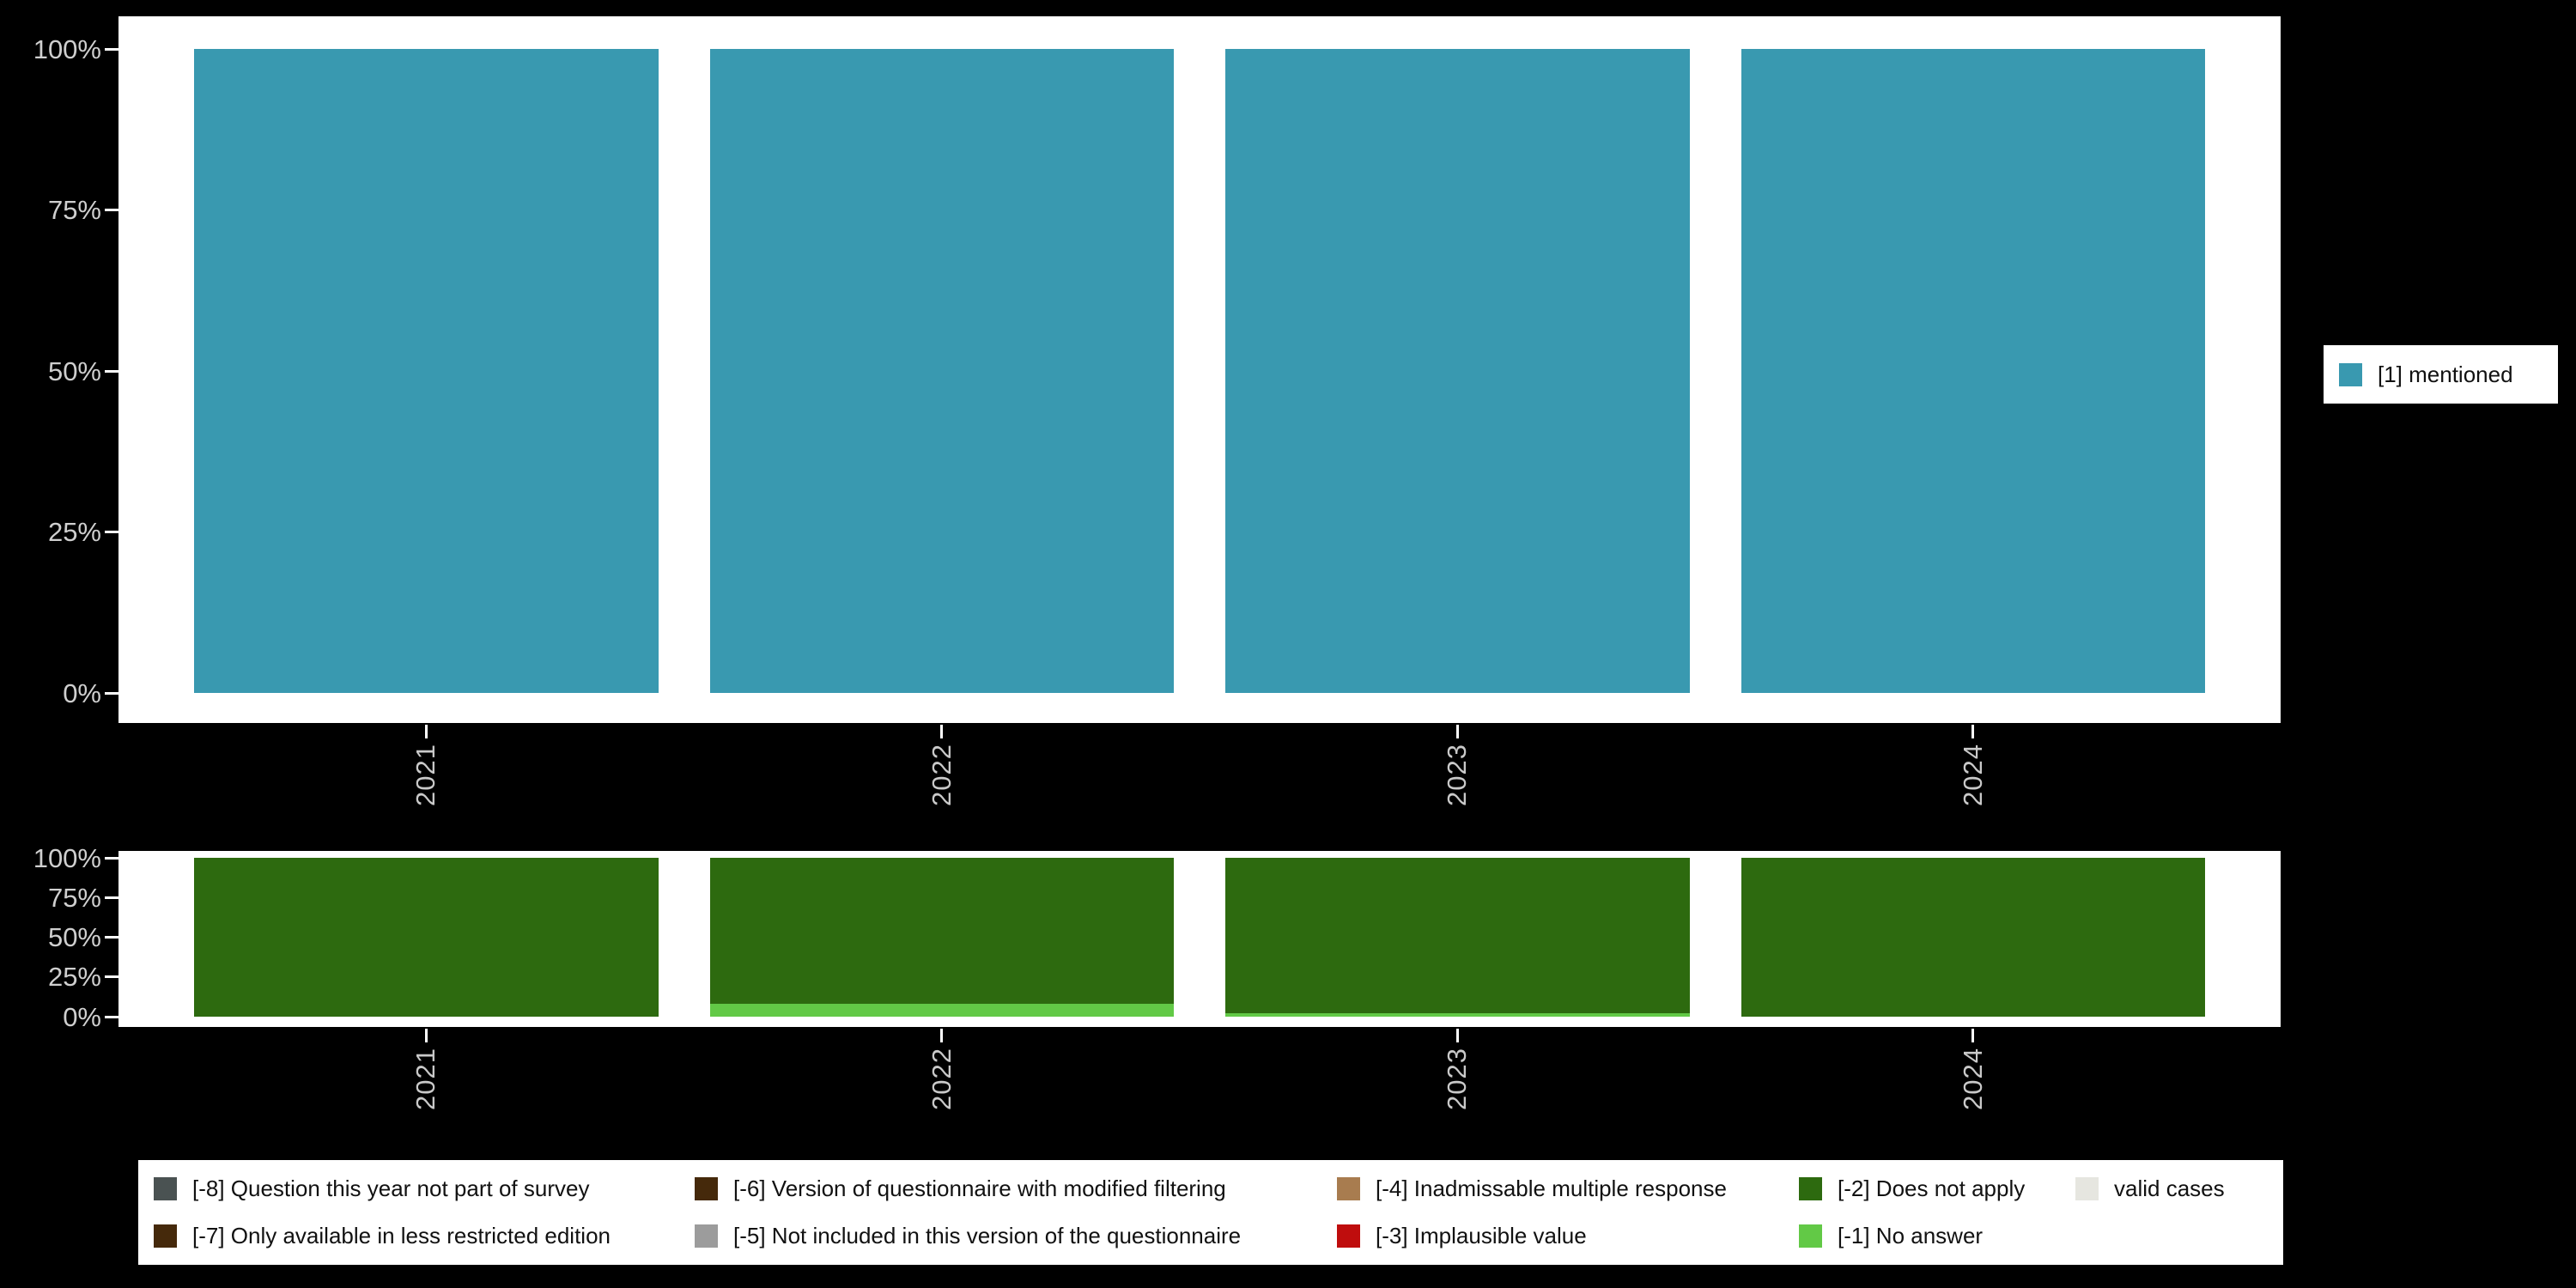 The width and height of the screenshot is (2576, 1288). I want to click on legend-item: valid cases, so click(2179, 1189).